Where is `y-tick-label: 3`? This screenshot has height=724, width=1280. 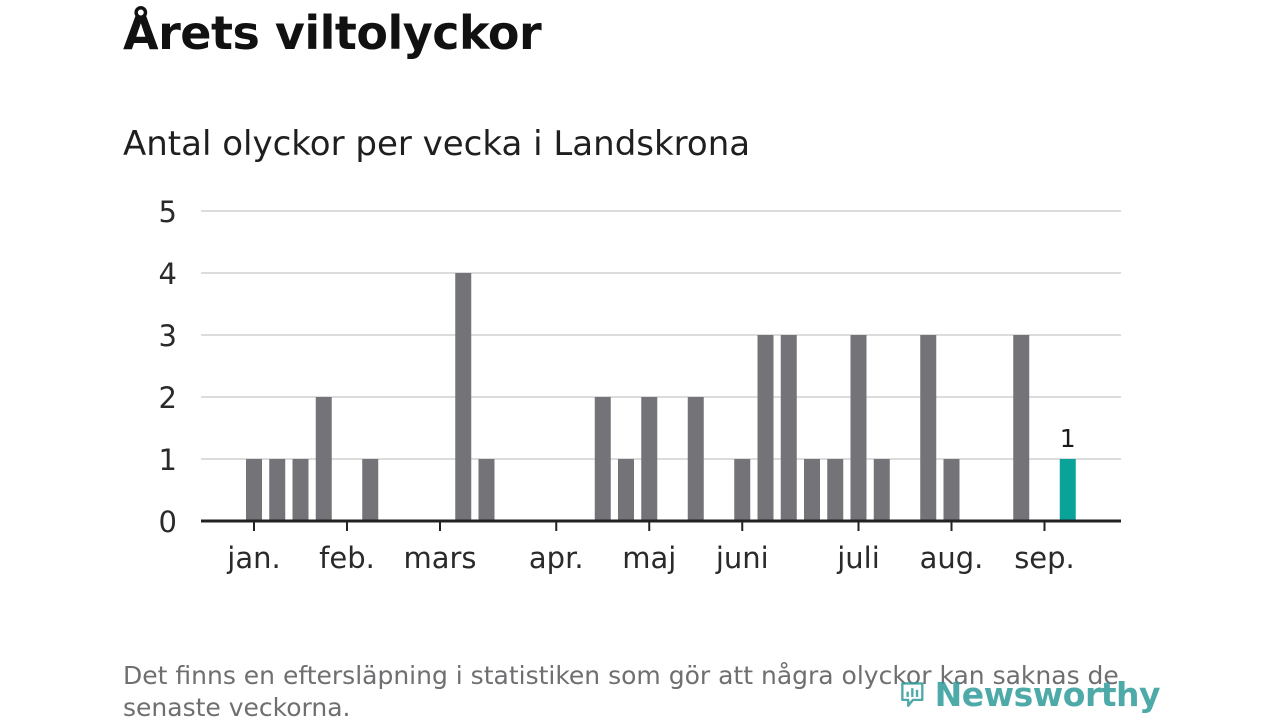 y-tick-label: 3 is located at coordinates (168, 336).